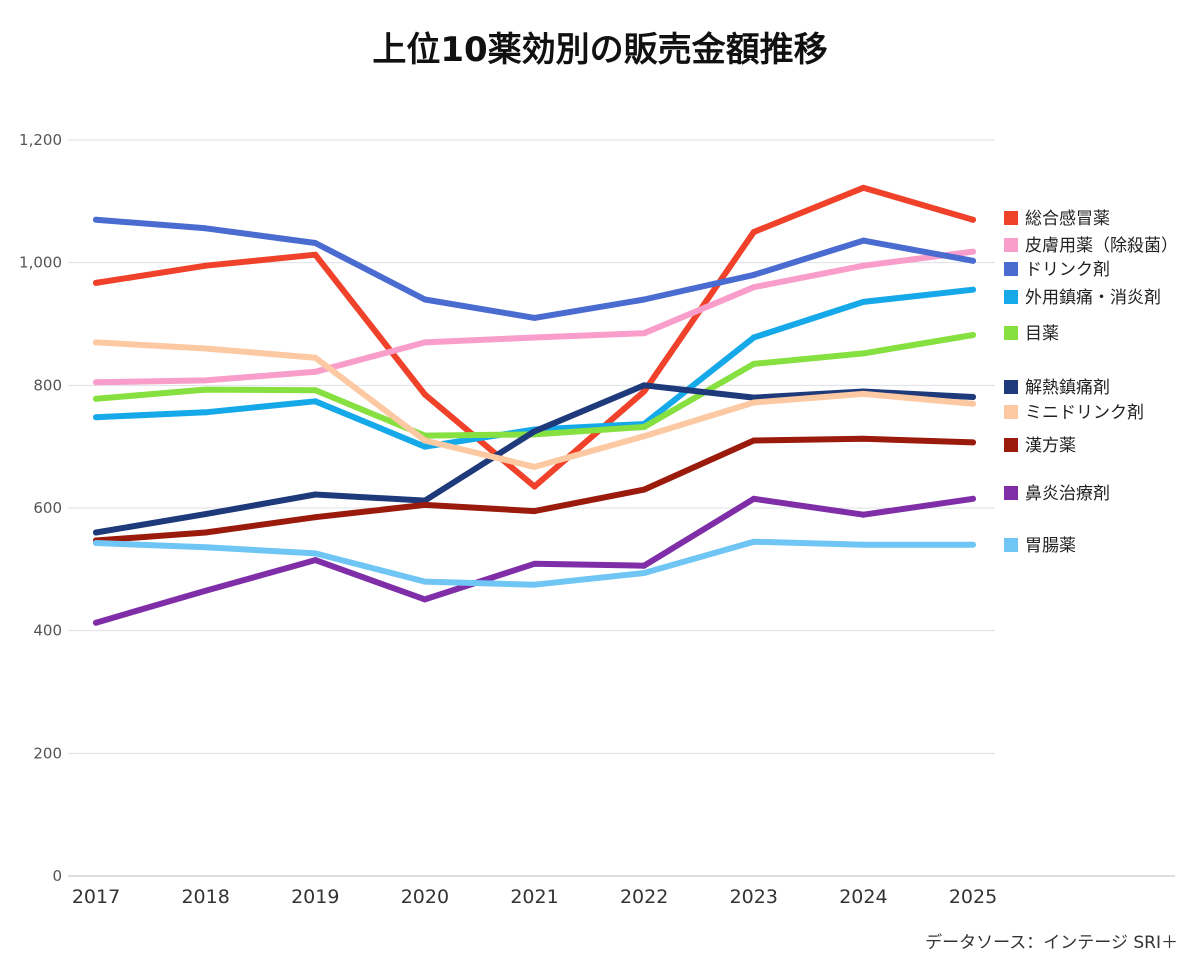  I want to click on x-tick-label: 2021, so click(534, 897).